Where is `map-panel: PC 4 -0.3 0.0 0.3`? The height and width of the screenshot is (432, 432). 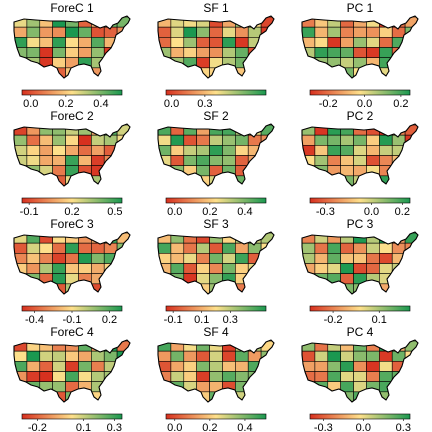 map-panel: PC 4 -0.3 0.0 0.3 is located at coordinates (360, 378).